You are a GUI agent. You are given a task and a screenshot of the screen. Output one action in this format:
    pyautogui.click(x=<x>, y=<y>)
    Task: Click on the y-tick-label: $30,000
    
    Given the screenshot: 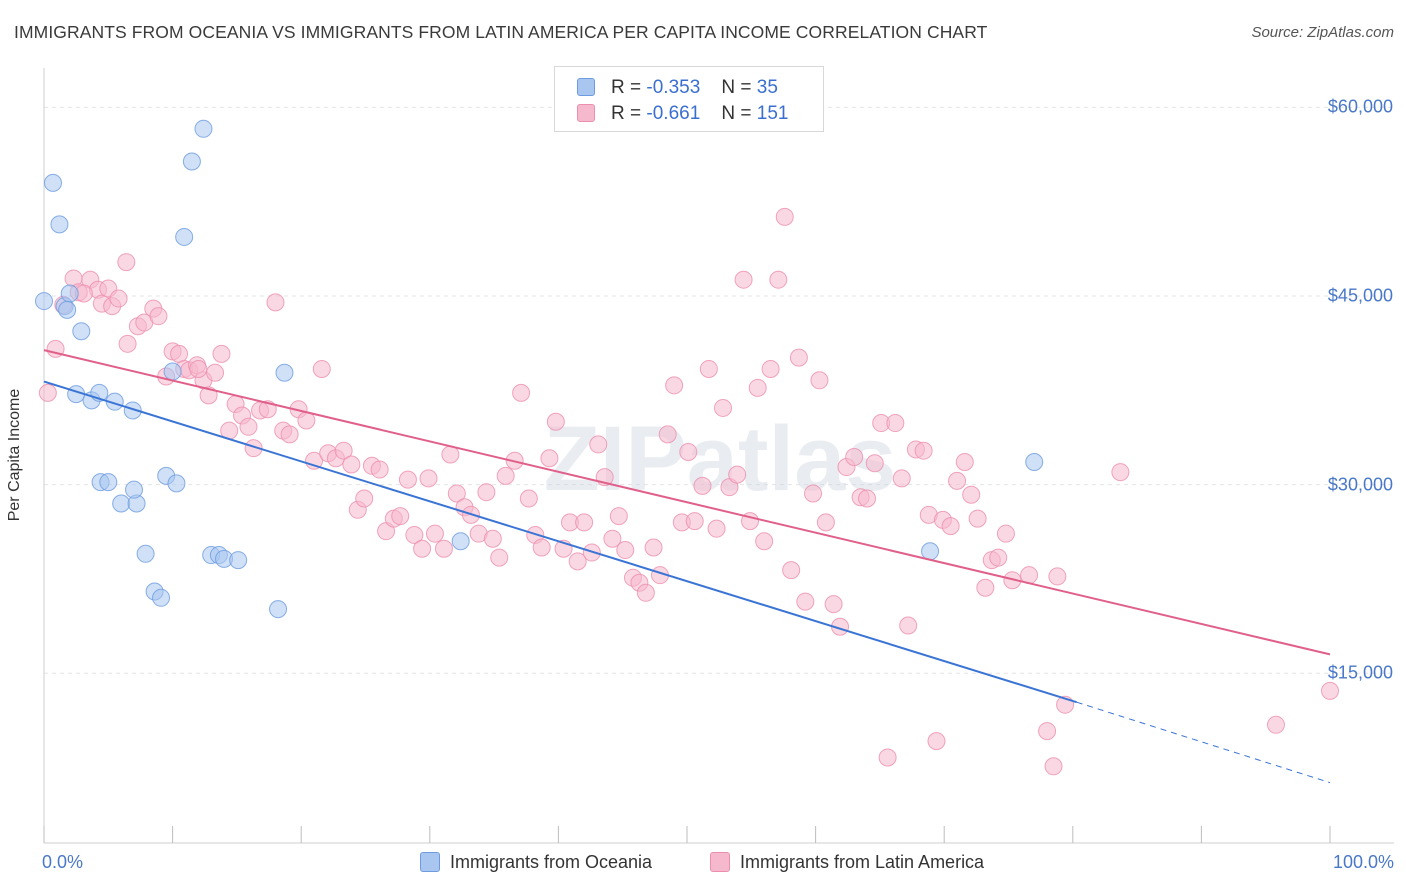 What is the action you would take?
    pyautogui.click(x=1360, y=484)
    